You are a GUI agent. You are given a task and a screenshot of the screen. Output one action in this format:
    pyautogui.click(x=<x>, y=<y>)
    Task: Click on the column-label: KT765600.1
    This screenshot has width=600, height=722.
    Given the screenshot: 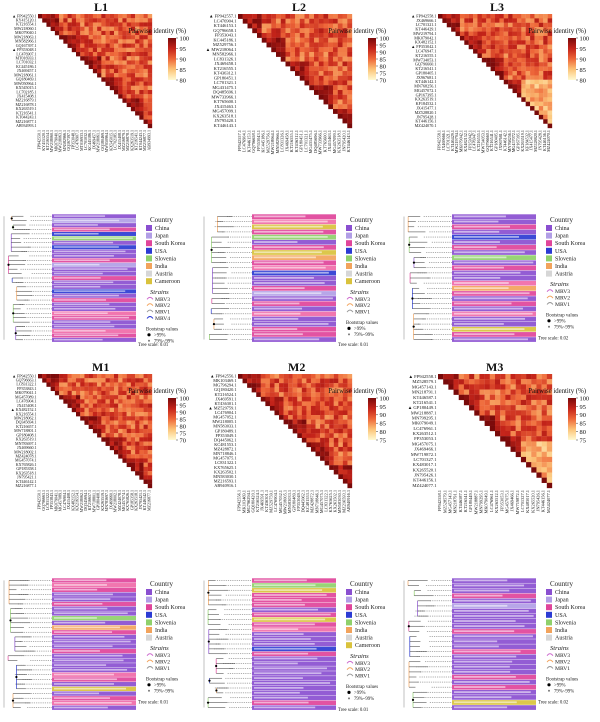 What is the action you would take?
    pyautogui.click(x=324, y=141)
    